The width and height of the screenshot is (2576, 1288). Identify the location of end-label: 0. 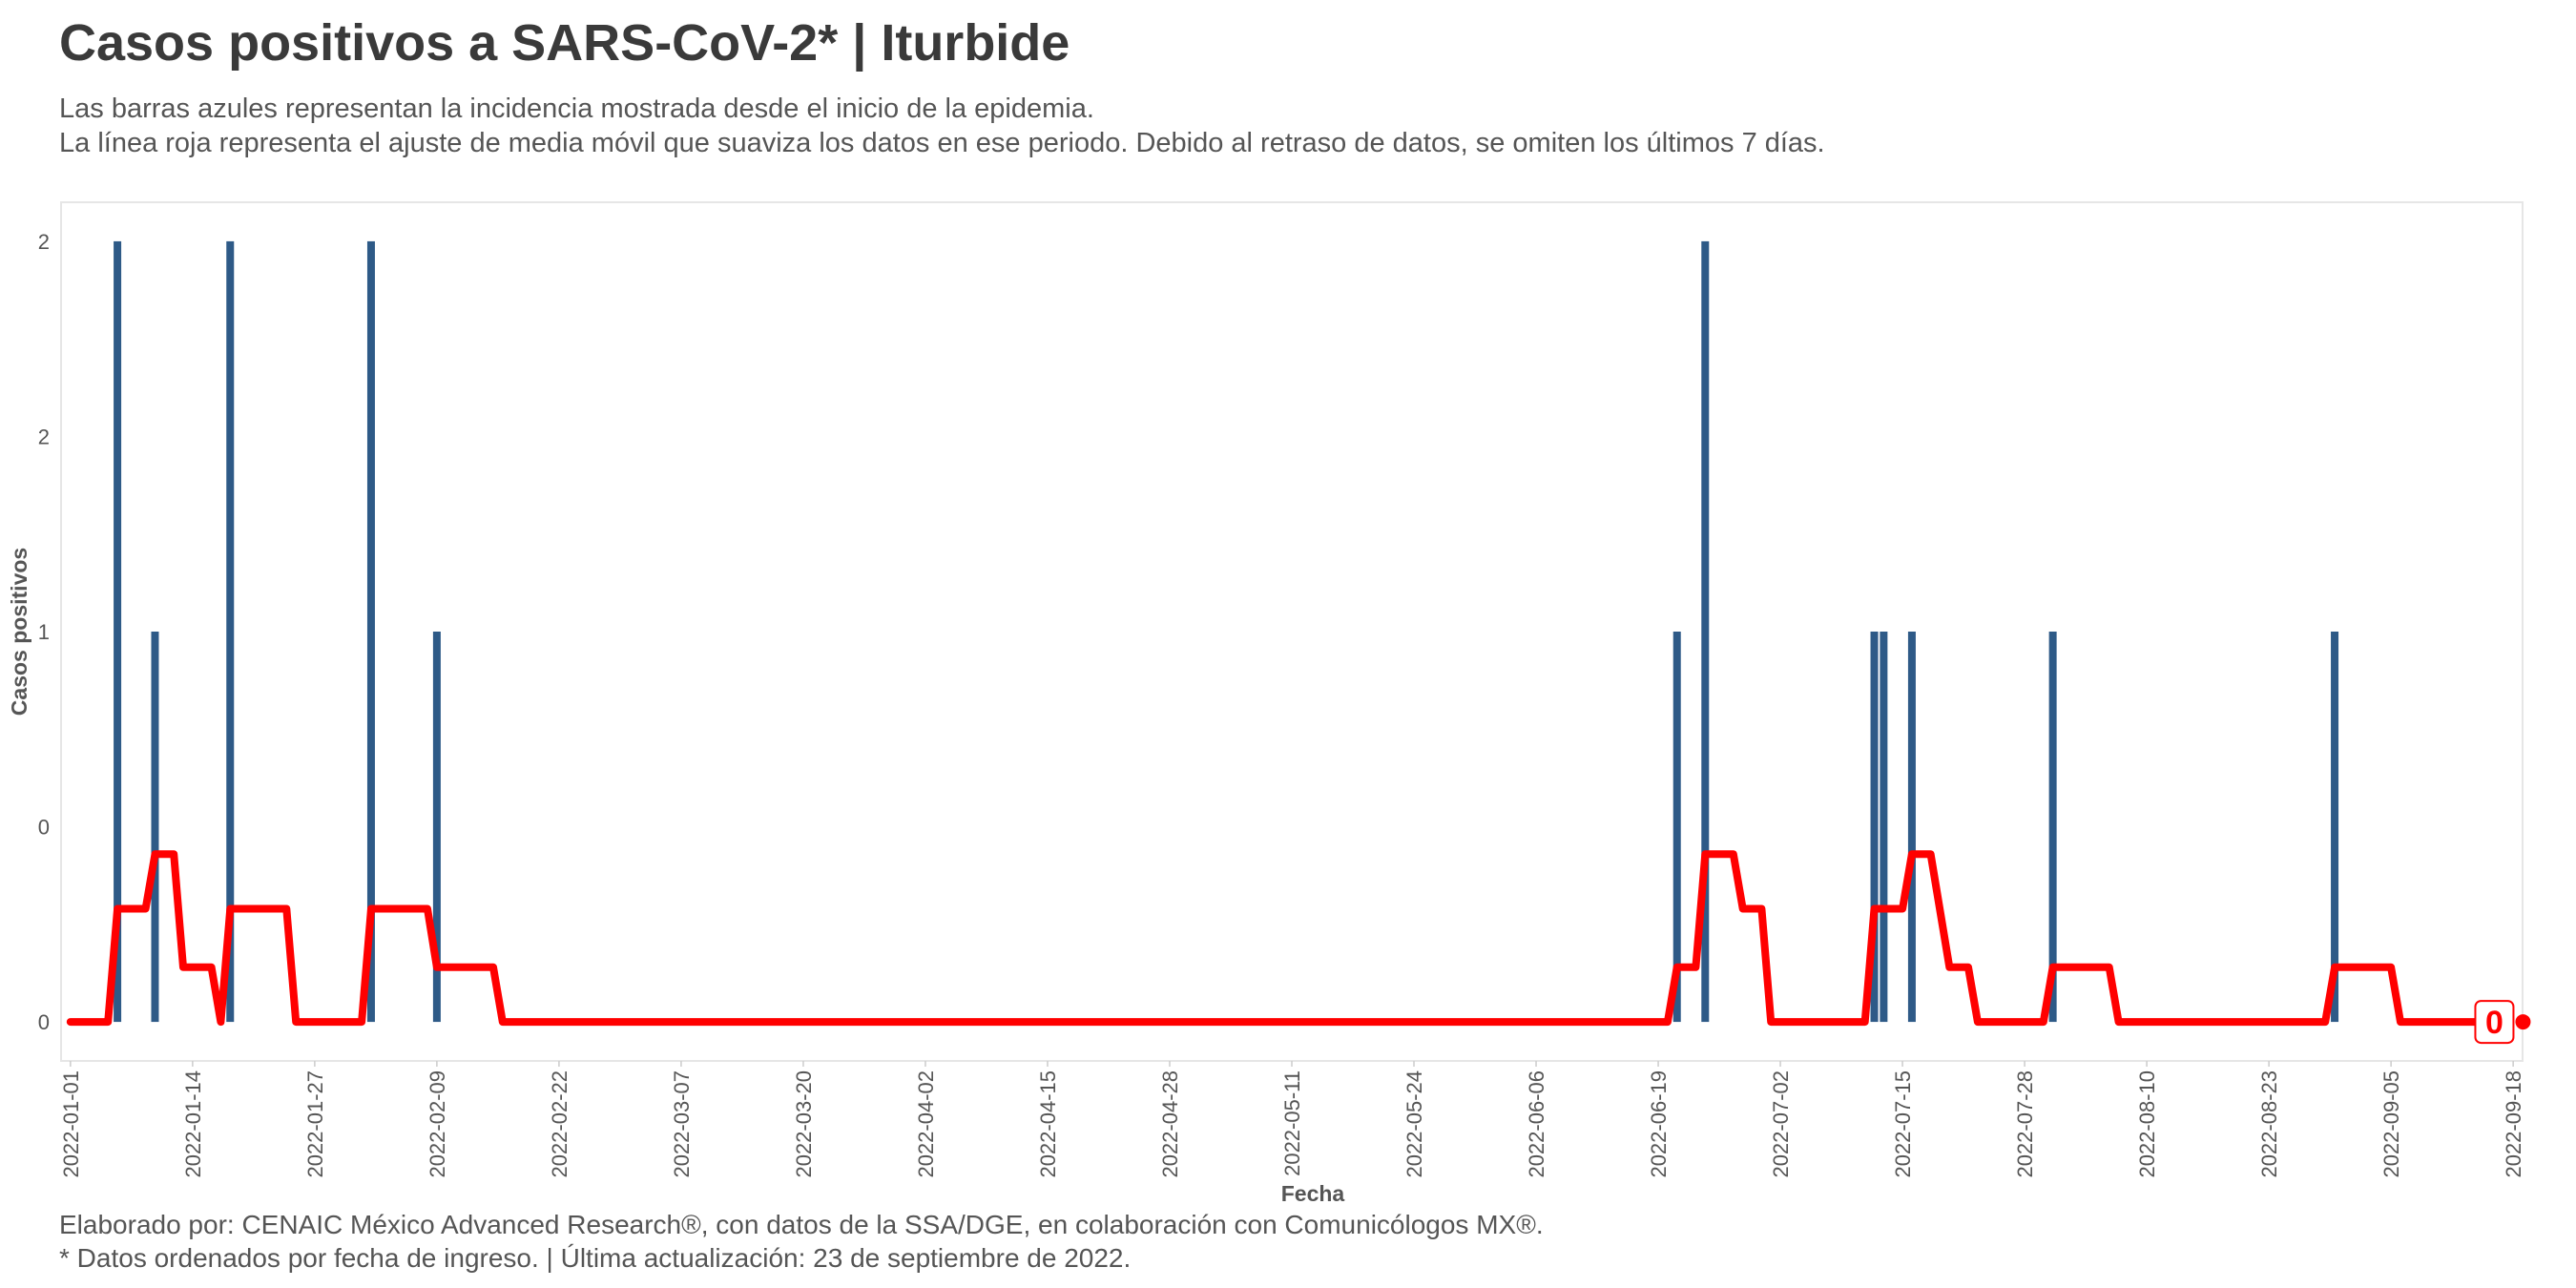
(2494, 1023).